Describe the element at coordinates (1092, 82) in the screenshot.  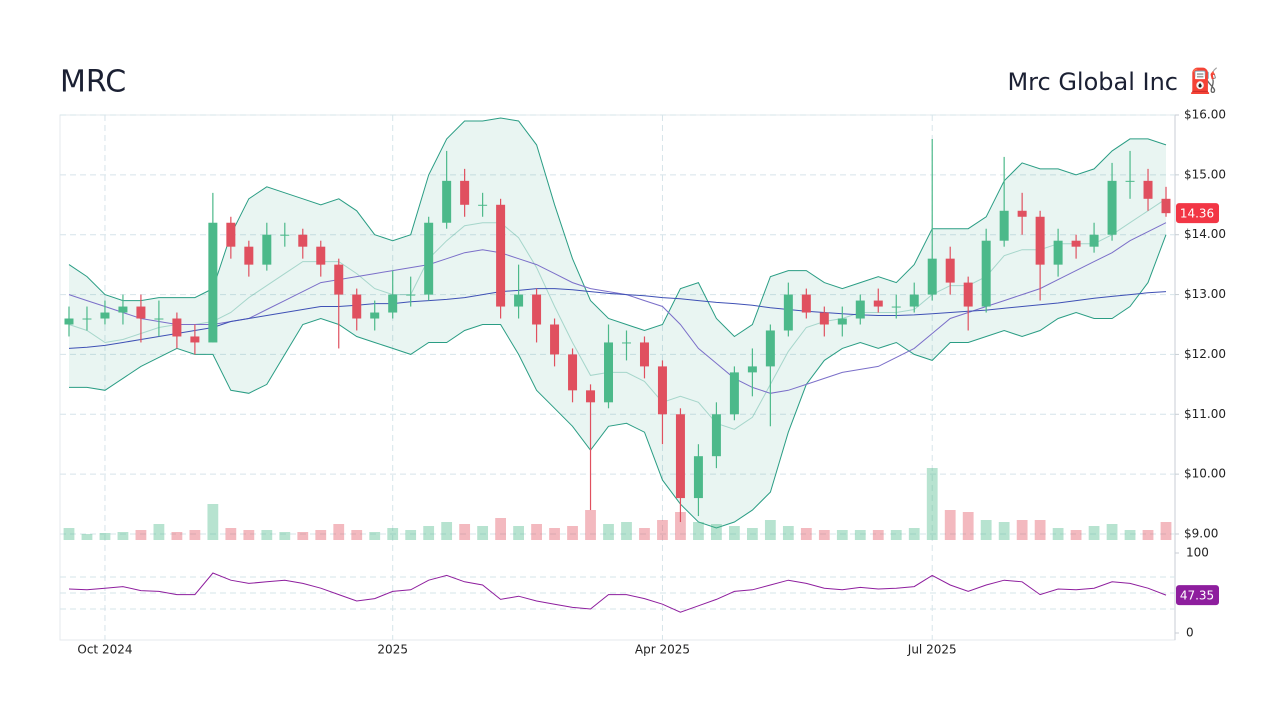
I see `company-name: Mrc Global Inc` at that location.